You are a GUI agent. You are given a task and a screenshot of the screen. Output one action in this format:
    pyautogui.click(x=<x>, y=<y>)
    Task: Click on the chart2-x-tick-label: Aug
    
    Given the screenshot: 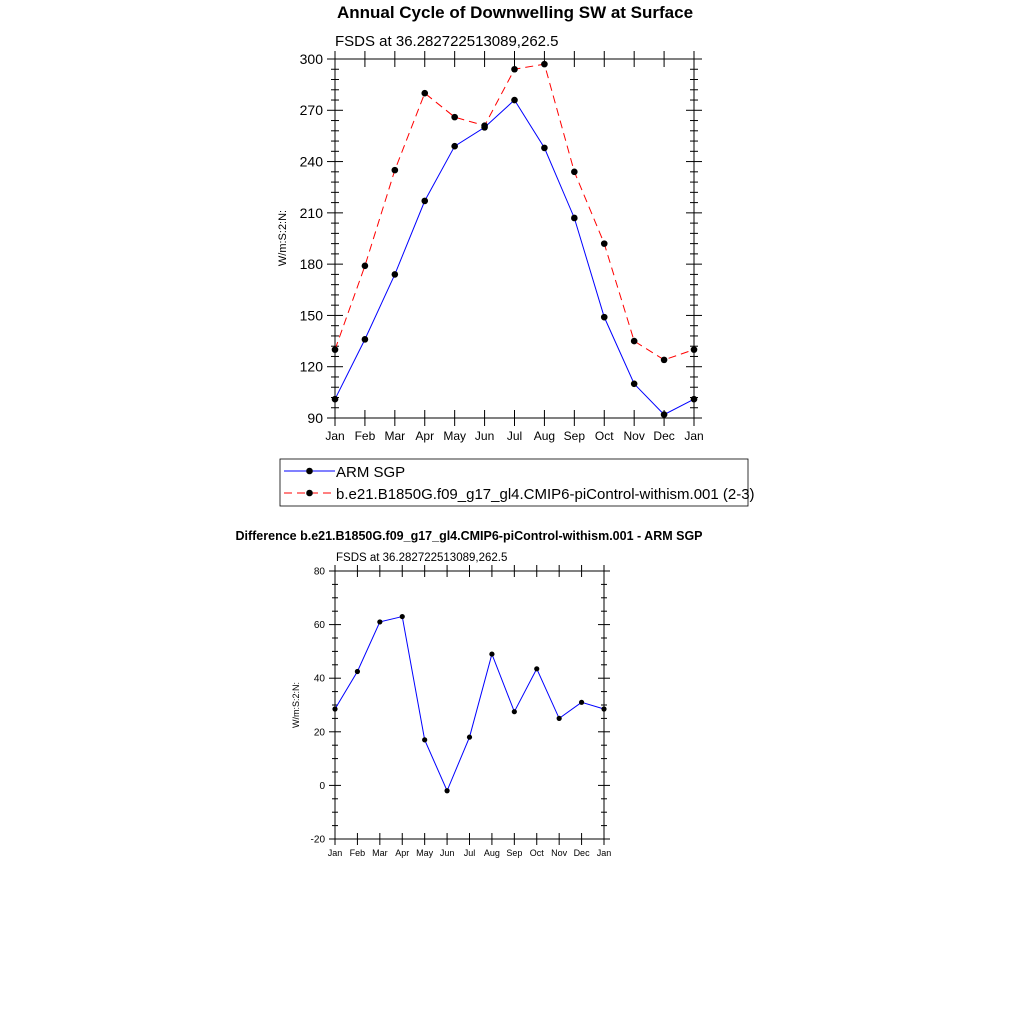 What is the action you would take?
    pyautogui.click(x=492, y=853)
    